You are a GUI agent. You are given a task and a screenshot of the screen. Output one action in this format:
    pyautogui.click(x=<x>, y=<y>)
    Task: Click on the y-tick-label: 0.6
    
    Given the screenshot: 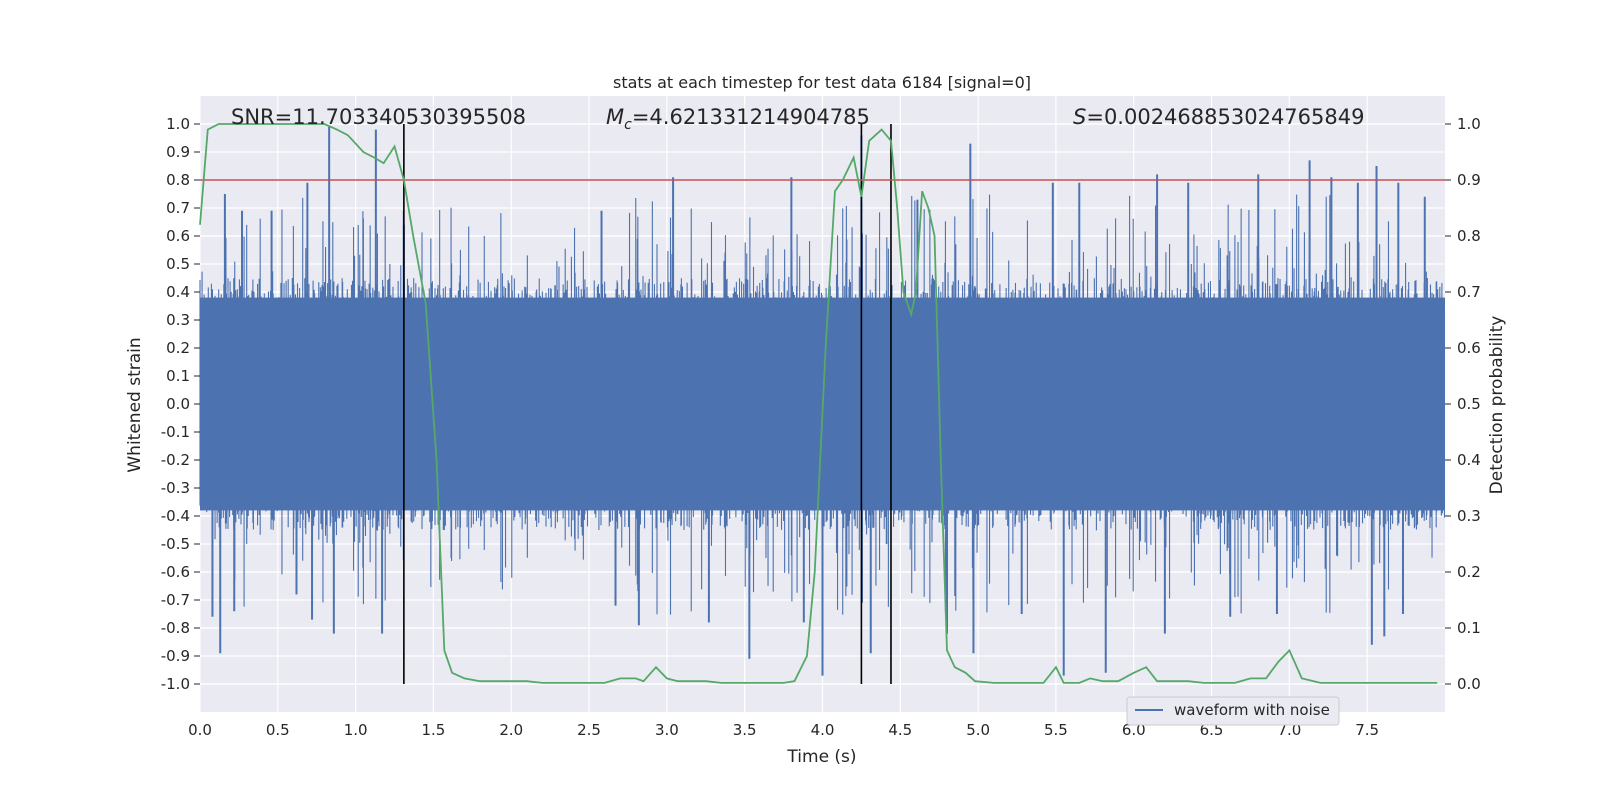 What is the action you would take?
    pyautogui.click(x=178, y=236)
    